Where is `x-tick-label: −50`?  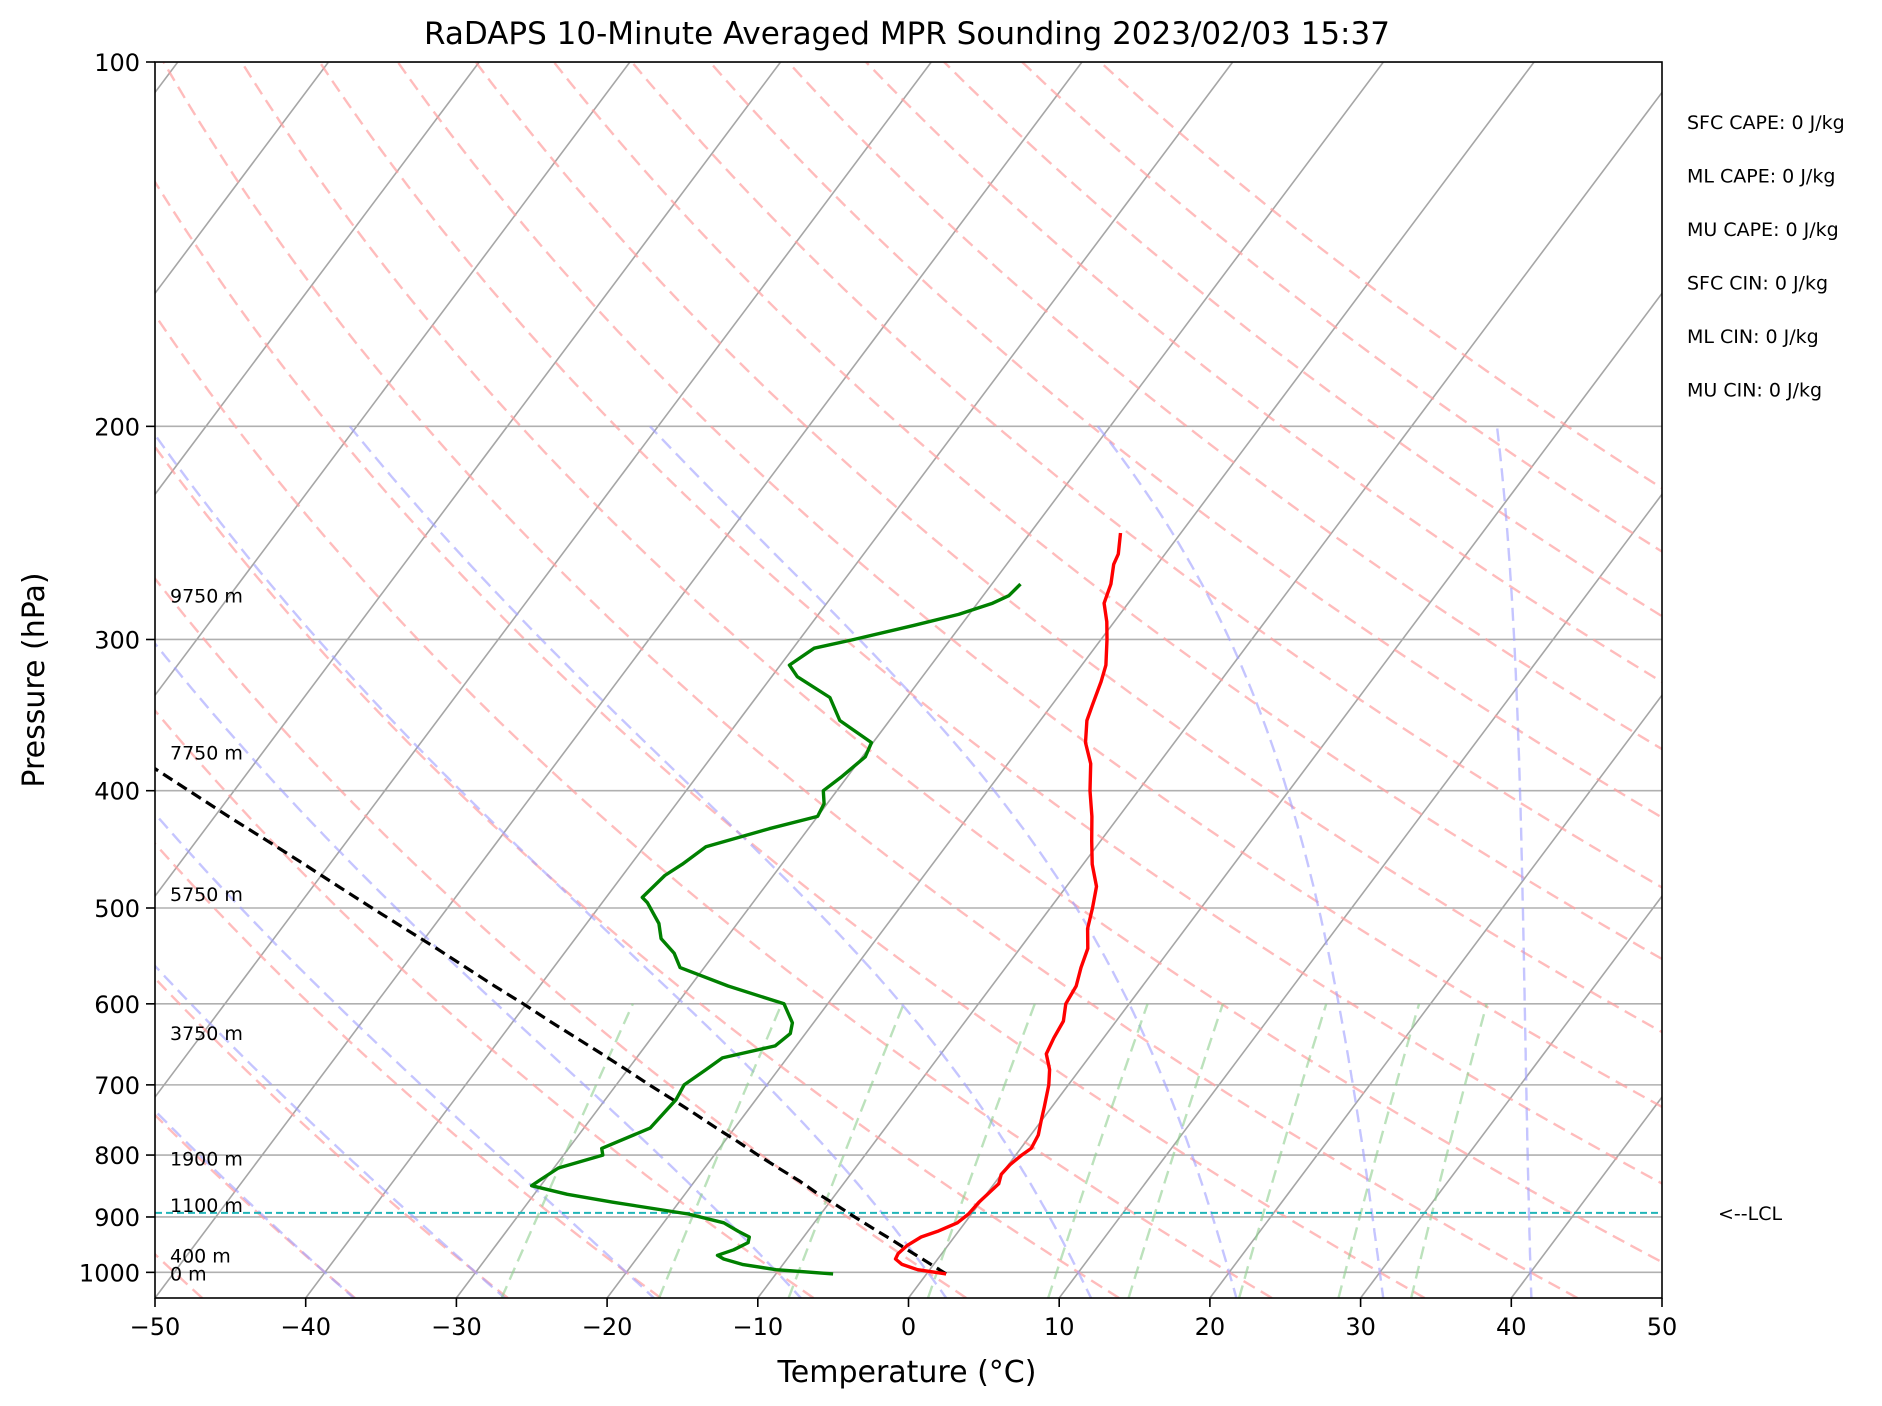
x-tick-label: −50 is located at coordinates (155, 1327).